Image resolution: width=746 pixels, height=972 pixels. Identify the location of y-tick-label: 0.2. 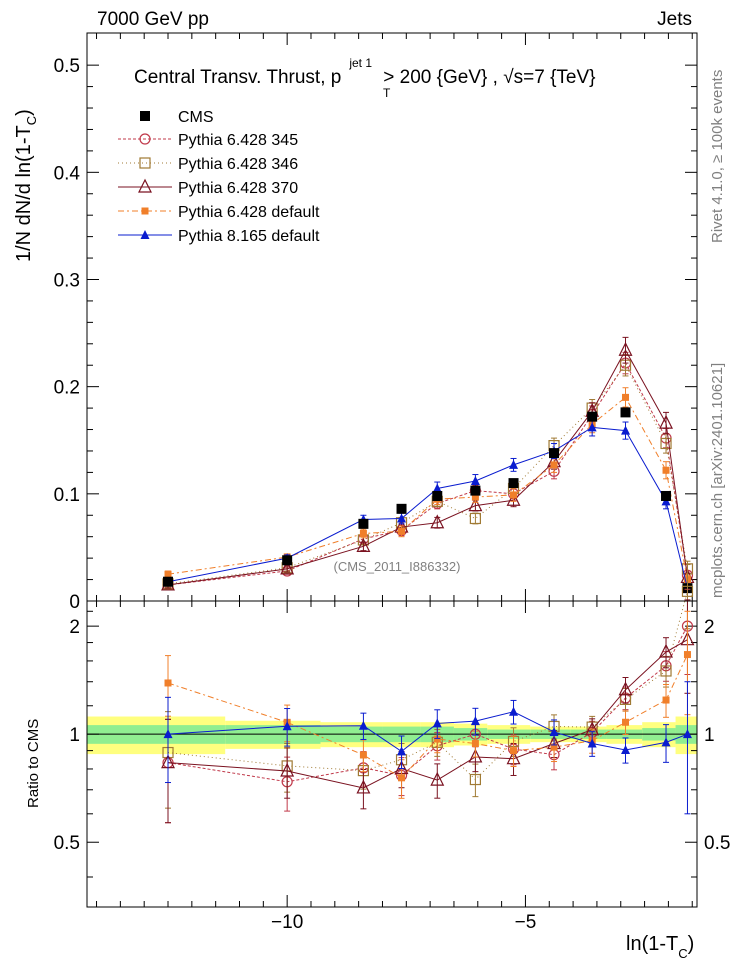
(67, 388).